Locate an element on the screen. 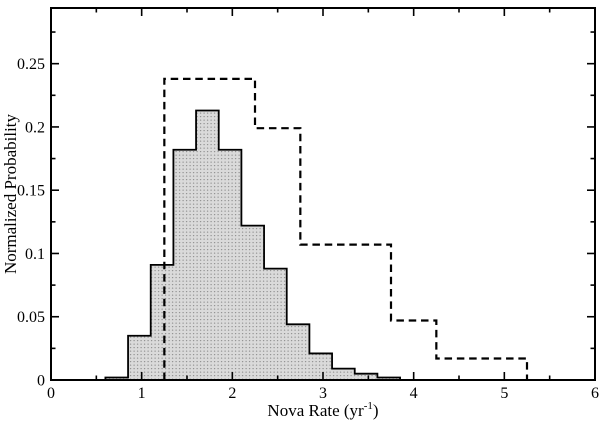 This screenshot has height=424, width=600. x-axis-title-base: Nova Rate (yr is located at coordinates (315, 410).